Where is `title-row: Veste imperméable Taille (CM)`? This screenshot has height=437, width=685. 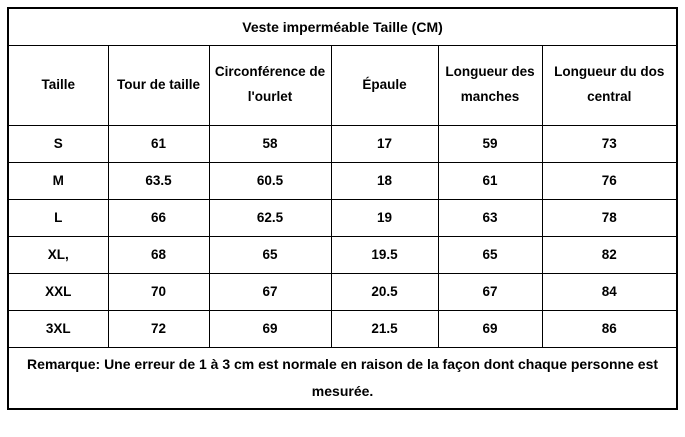
title-row: Veste imperméable Taille (CM) is located at coordinates (342, 26).